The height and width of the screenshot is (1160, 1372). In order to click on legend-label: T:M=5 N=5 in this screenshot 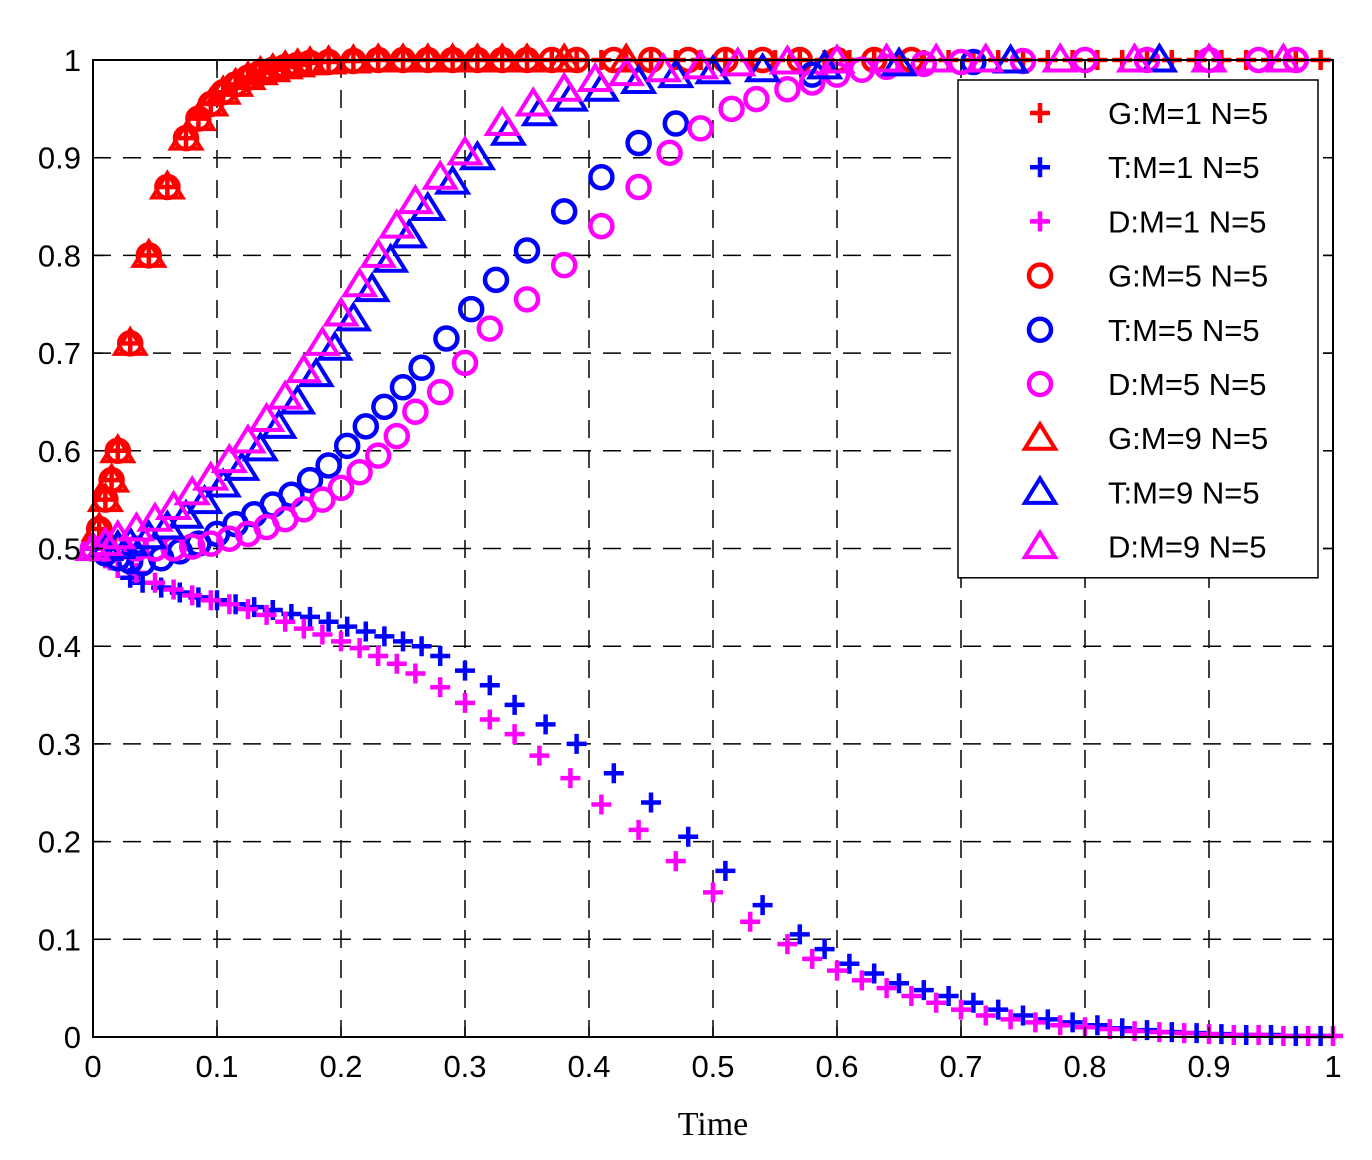, I will do `click(1184, 330)`.